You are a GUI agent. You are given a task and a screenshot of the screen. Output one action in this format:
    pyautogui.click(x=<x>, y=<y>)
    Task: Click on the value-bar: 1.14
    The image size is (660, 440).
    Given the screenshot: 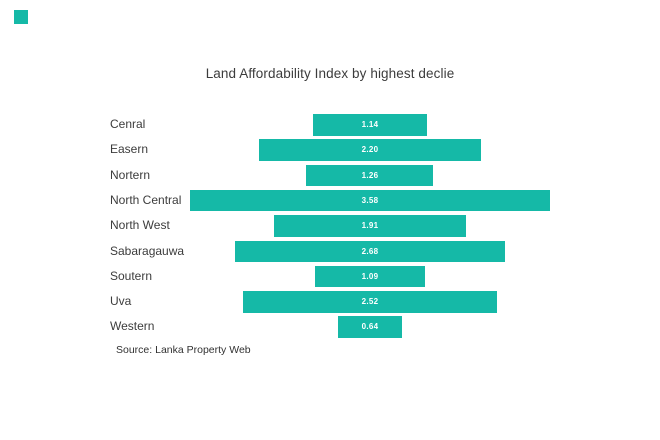 What is the action you would take?
    pyautogui.click(x=370, y=125)
    